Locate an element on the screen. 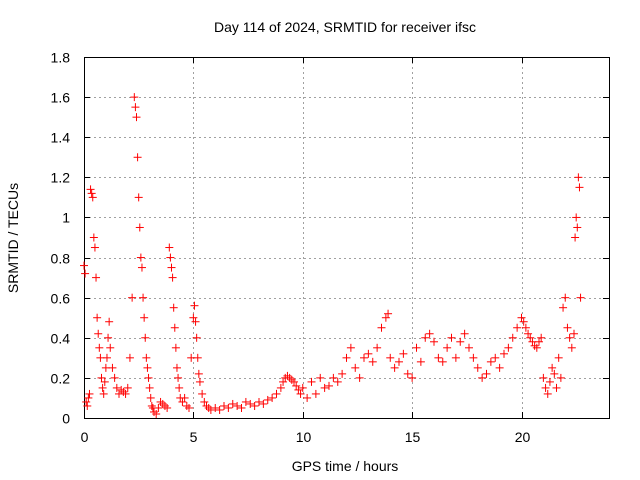 The width and height of the screenshot is (640, 480). x-tick-label: 5 is located at coordinates (194, 437).